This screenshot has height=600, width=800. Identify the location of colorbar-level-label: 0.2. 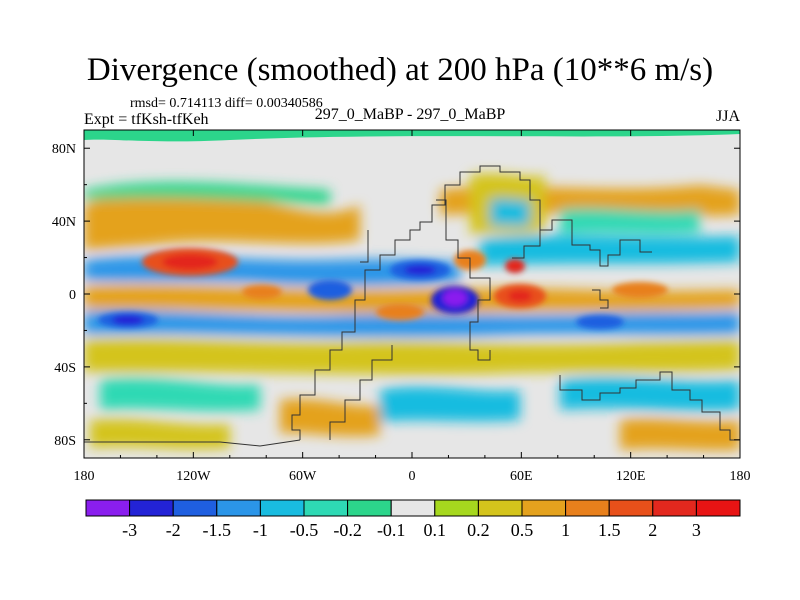
(478, 530).